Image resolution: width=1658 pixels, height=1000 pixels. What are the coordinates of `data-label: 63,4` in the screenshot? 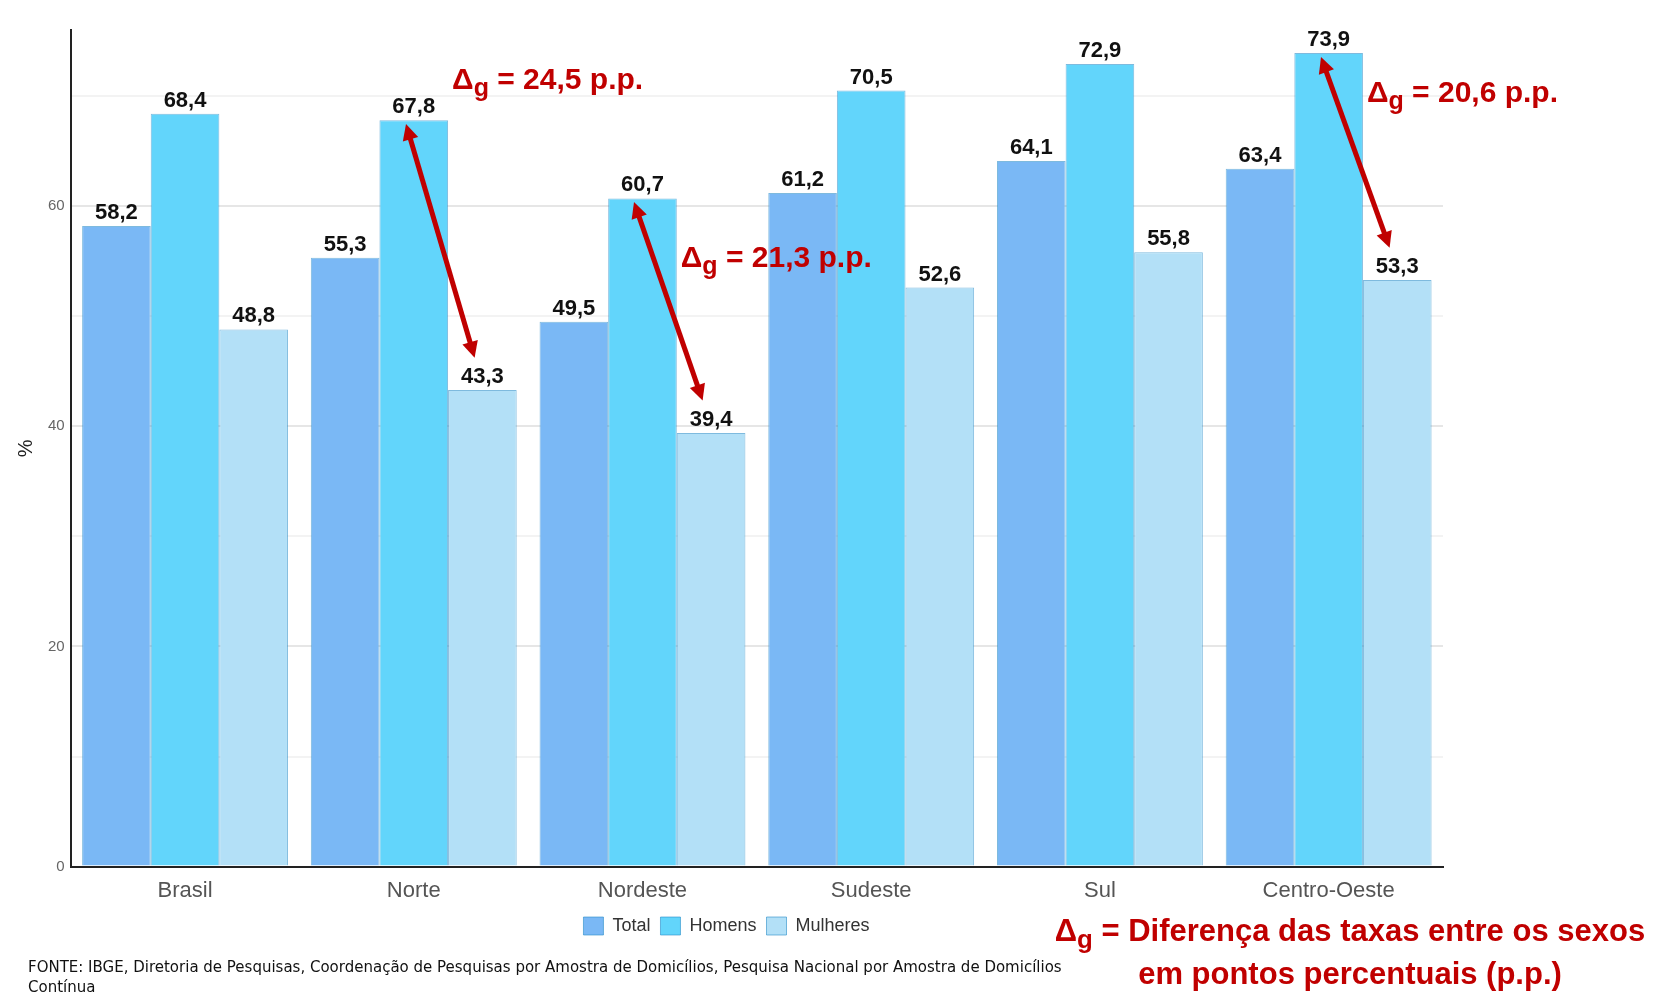 It's located at (1260, 154).